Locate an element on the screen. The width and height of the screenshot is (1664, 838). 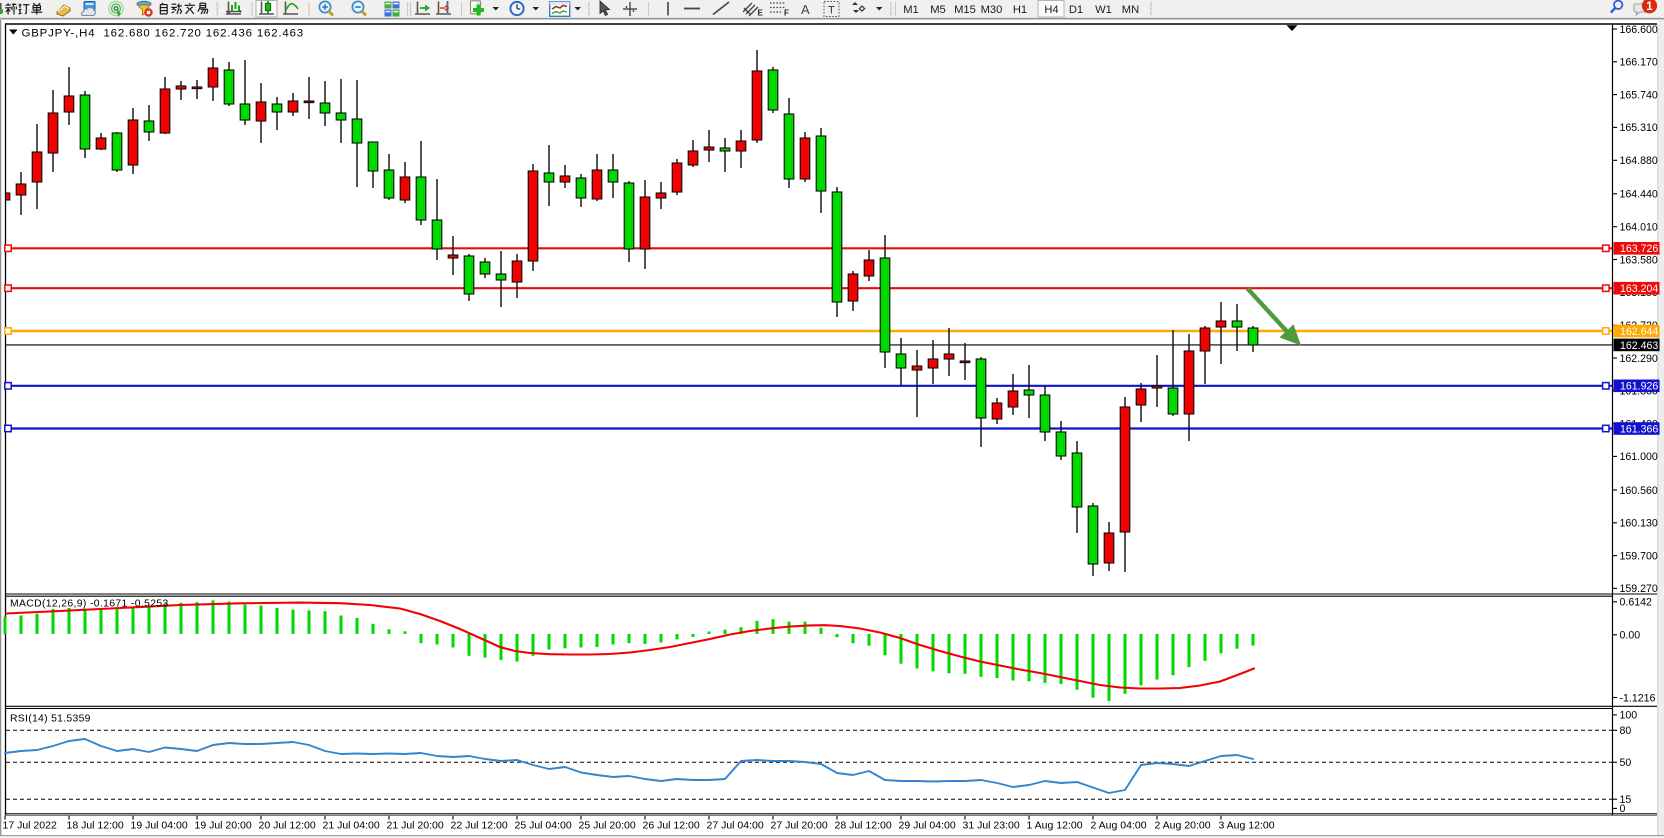
svg-text: 162.644 is located at coordinates (1639, 332).